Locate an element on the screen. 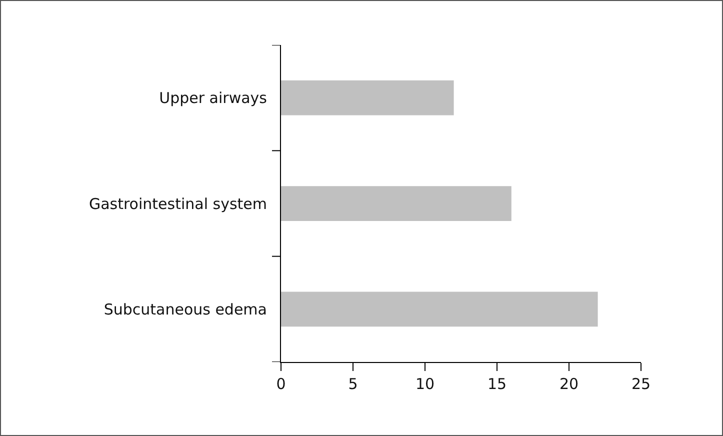  y-tick-label: Upper airways is located at coordinates (213, 98).